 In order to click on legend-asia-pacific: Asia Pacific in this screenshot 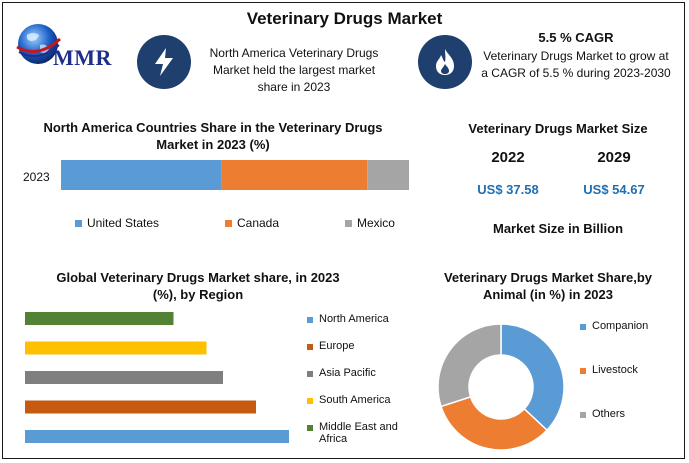, I will do `click(357, 380)`.